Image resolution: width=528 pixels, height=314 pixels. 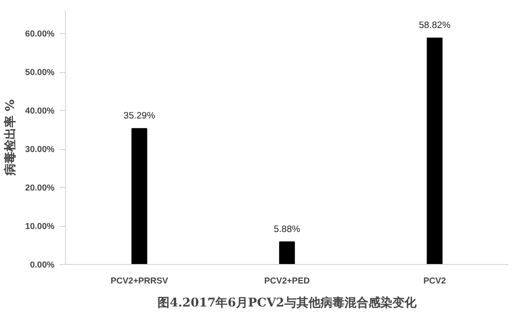 What do you see at coordinates (40, 111) in the screenshot?
I see `y-tick-label: 40.00%` at bounding box center [40, 111].